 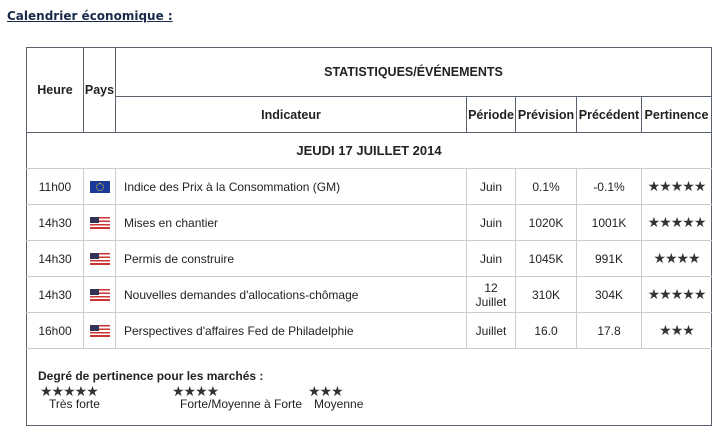 I want to click on header-heure: Heure, so click(x=55, y=90).